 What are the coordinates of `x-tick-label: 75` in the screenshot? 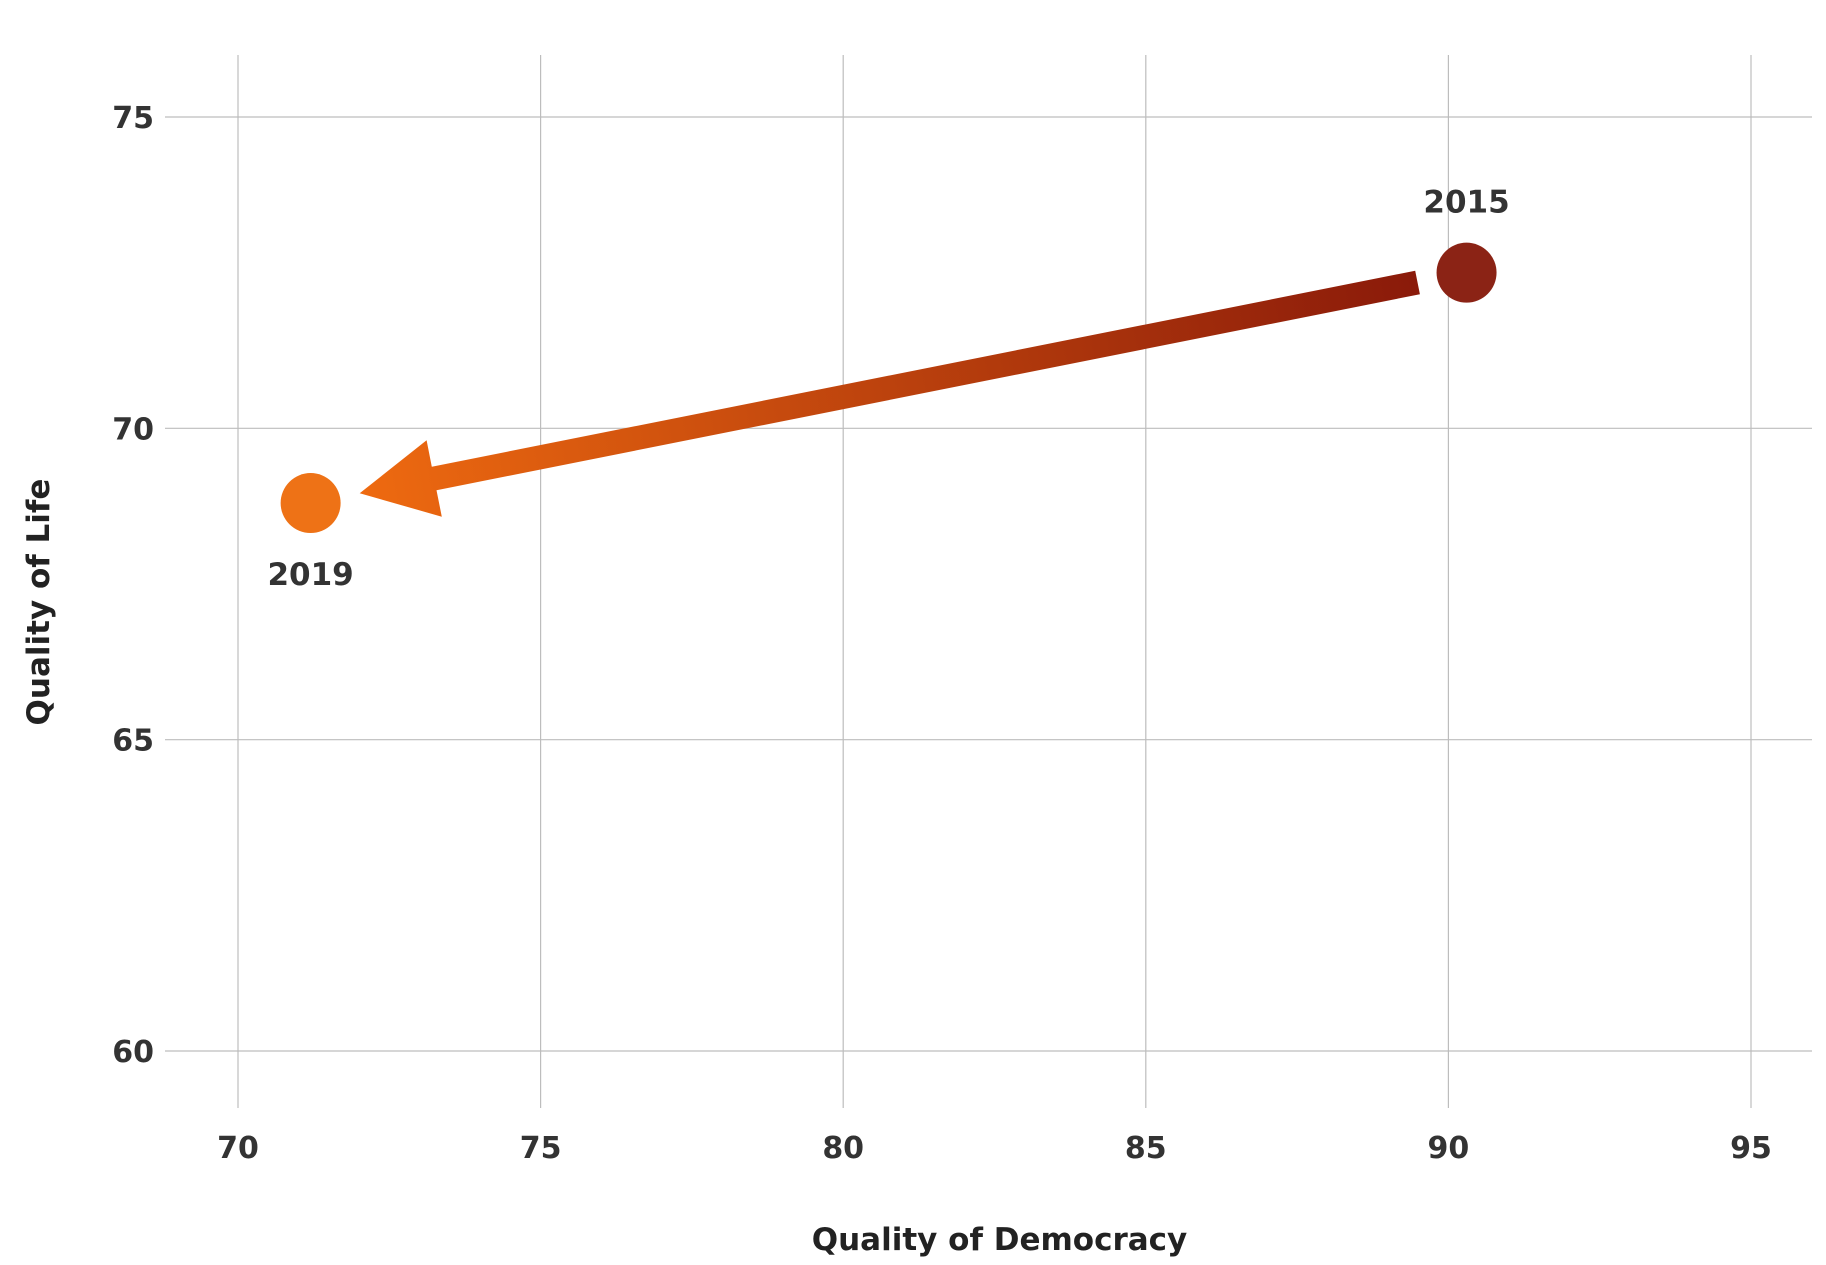 It's located at (541, 1148).